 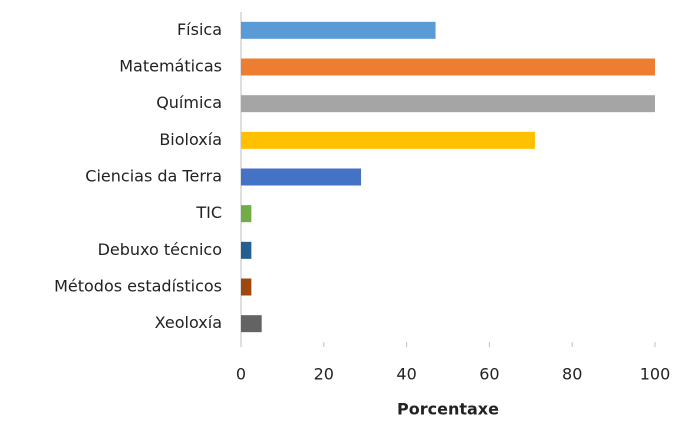 I want to click on x-tick-label: 100, so click(x=655, y=374).